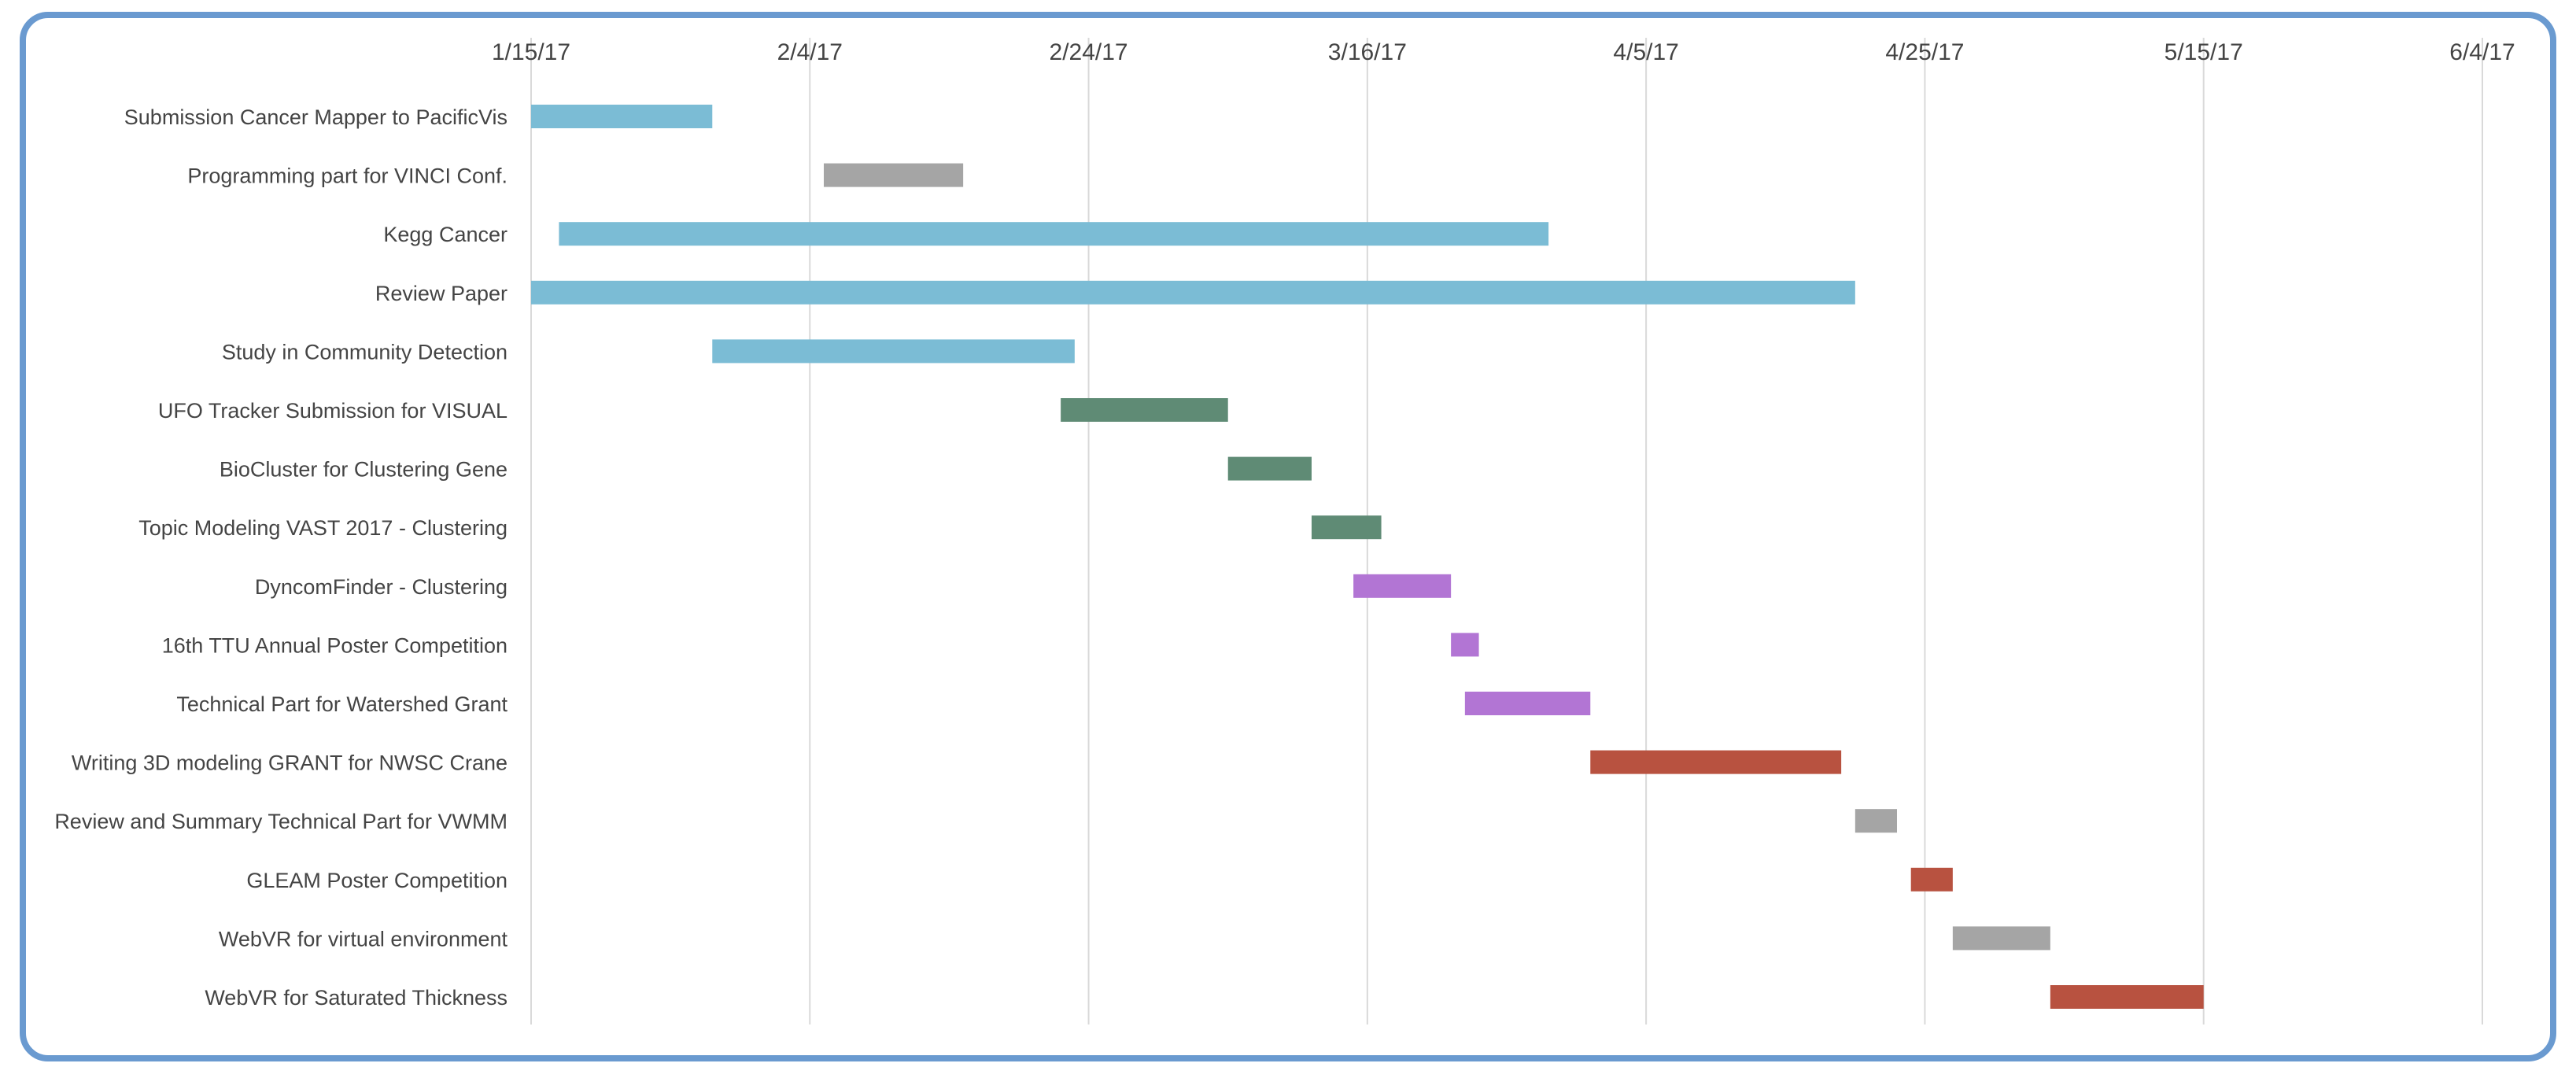  What do you see at coordinates (1924, 52) in the screenshot?
I see `x-tick-label: 4/25/17` at bounding box center [1924, 52].